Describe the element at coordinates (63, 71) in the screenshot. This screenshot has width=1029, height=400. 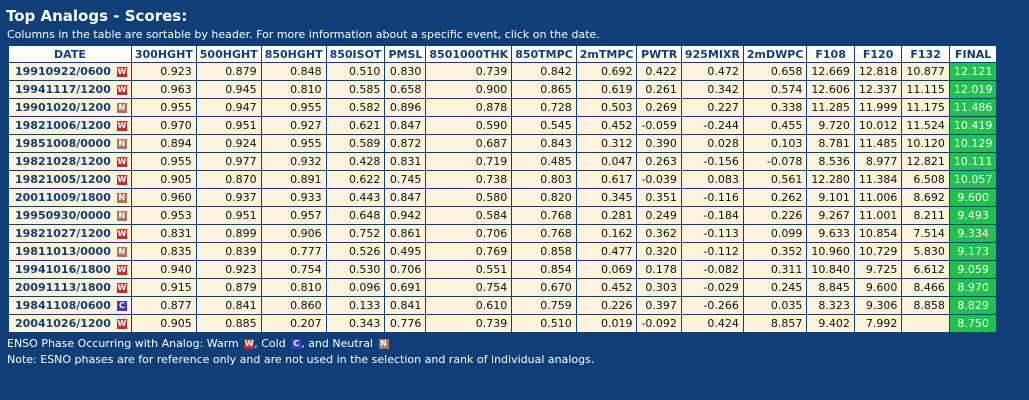
I see `event-date-link: 19910922/0600` at that location.